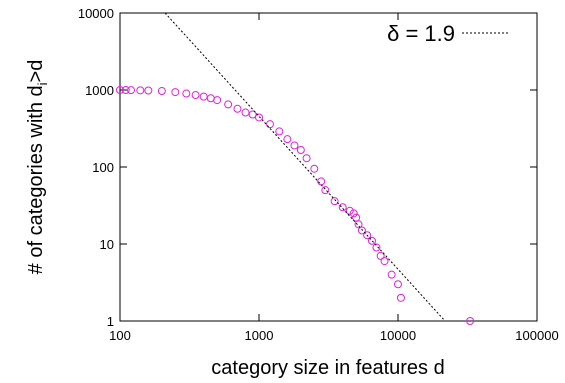  I want to click on y-tick-label: 1000, so click(99, 90).